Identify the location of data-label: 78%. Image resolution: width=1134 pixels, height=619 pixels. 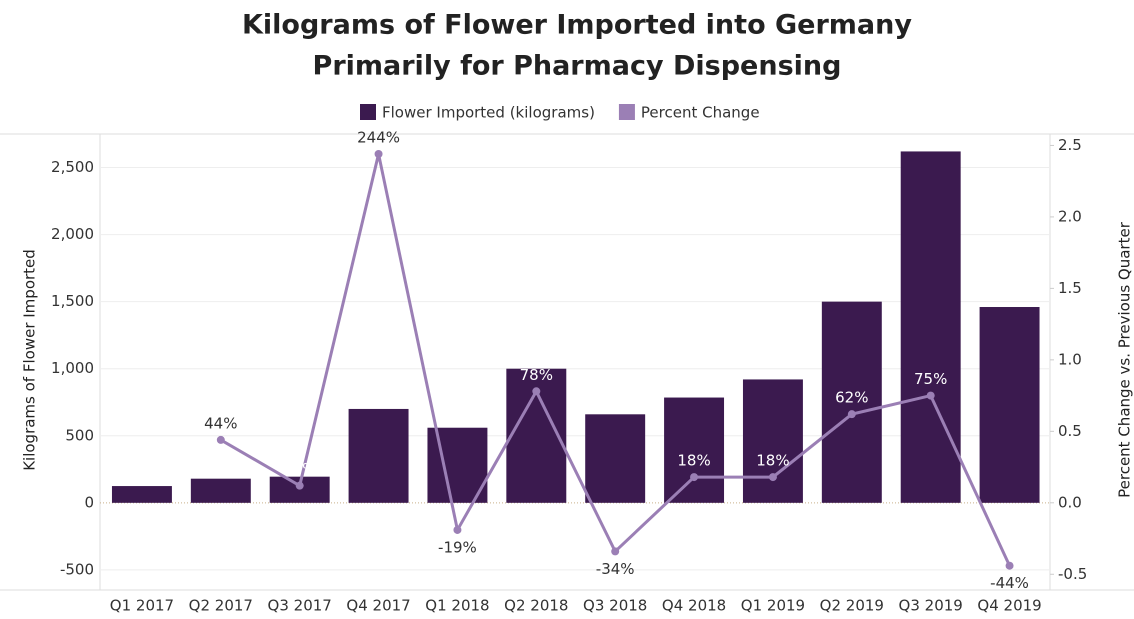
(536, 375).